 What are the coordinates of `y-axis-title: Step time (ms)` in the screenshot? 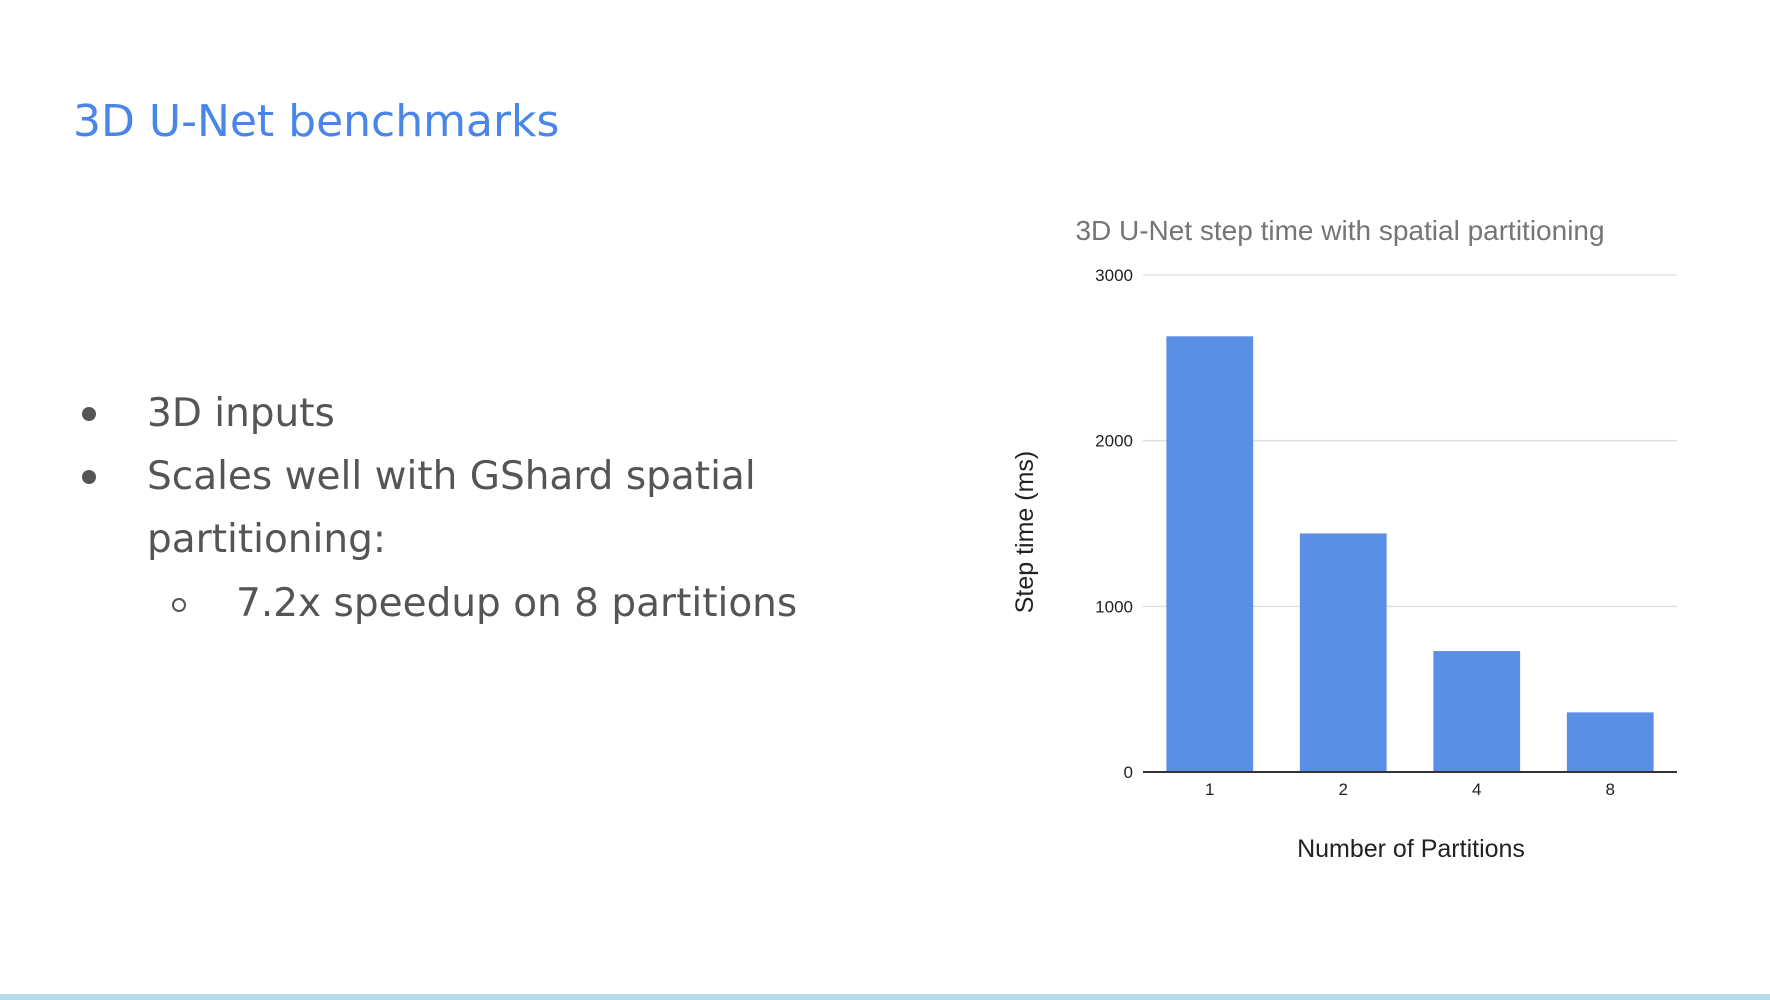 It's located at (1025, 532).